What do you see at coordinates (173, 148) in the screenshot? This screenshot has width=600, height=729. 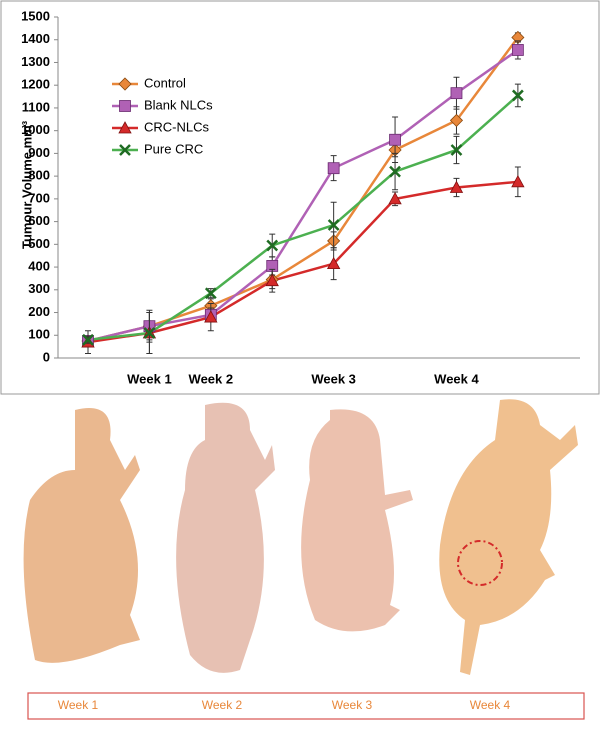 I see `legend-label: Pure CRC` at bounding box center [173, 148].